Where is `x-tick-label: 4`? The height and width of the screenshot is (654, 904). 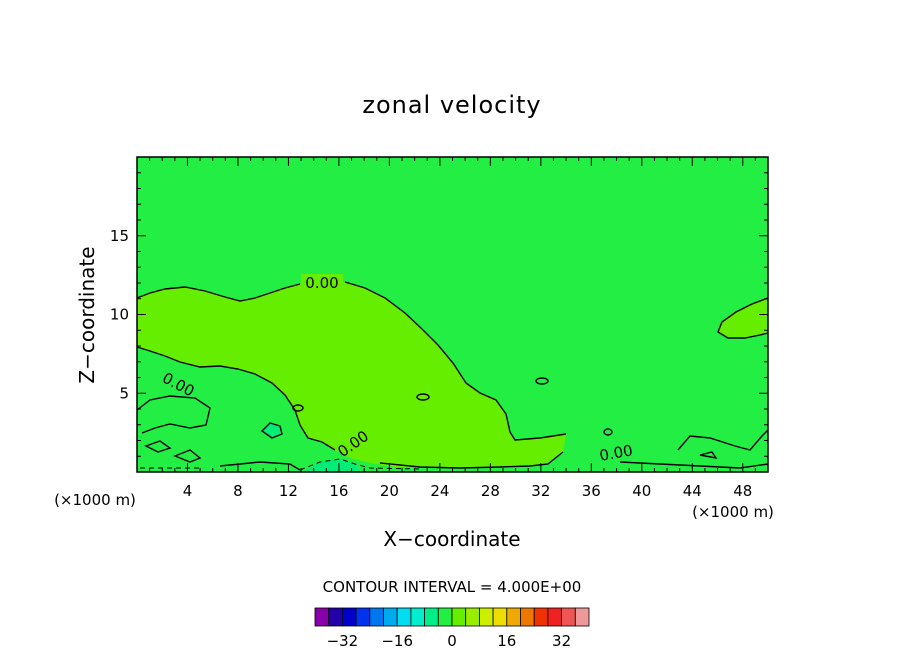
x-tick-label: 4 is located at coordinates (188, 491).